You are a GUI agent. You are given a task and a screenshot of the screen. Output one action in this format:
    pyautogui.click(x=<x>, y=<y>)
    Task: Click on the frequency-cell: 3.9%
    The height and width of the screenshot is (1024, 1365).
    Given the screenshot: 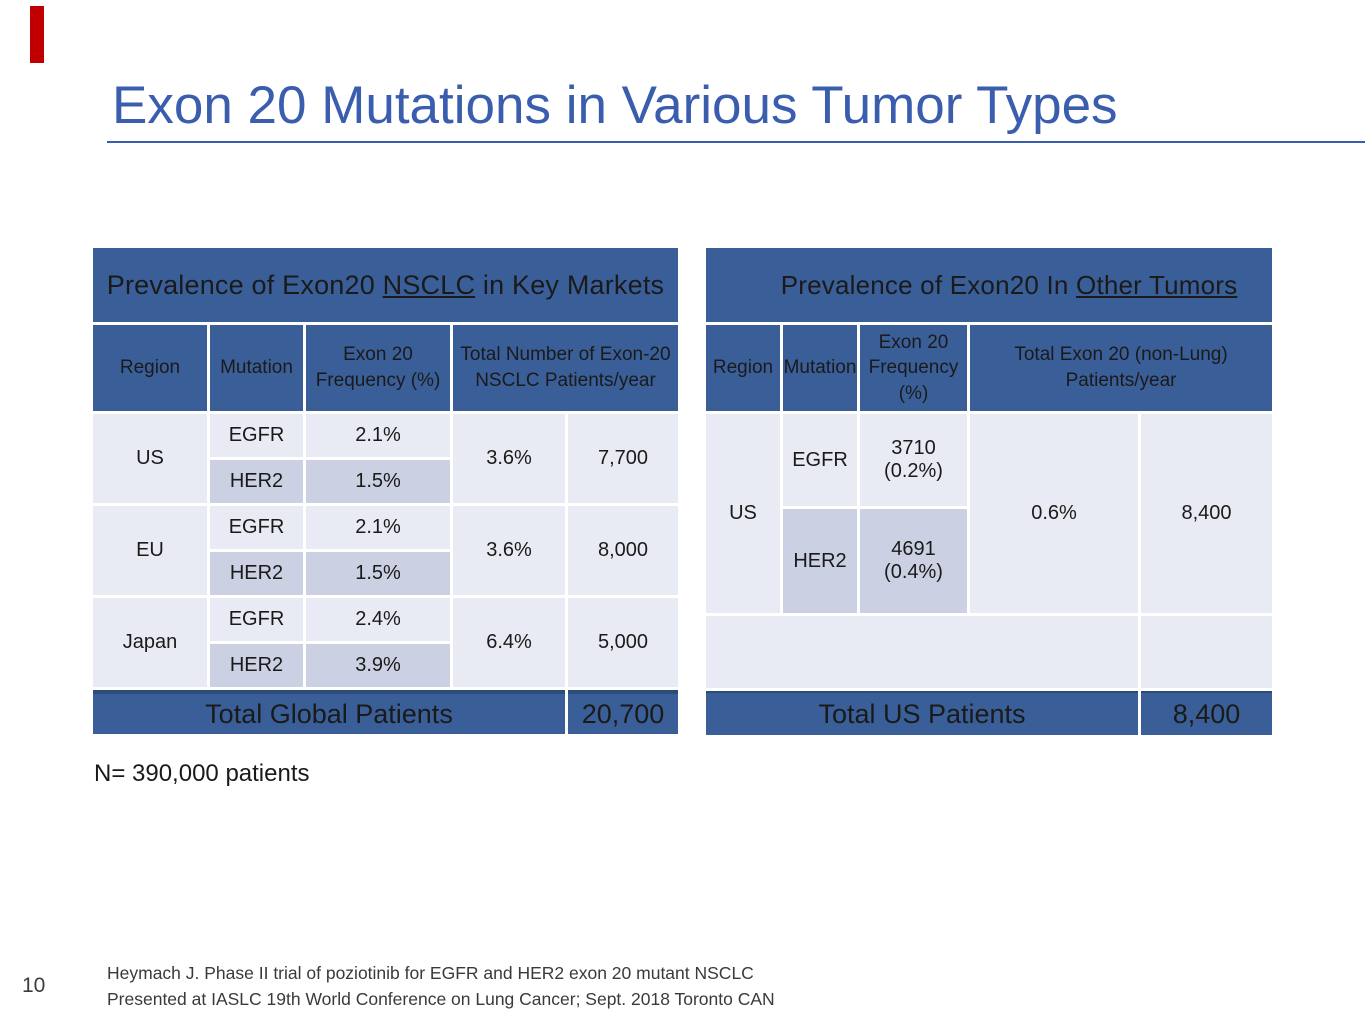 What is the action you would take?
    pyautogui.click(x=378, y=665)
    